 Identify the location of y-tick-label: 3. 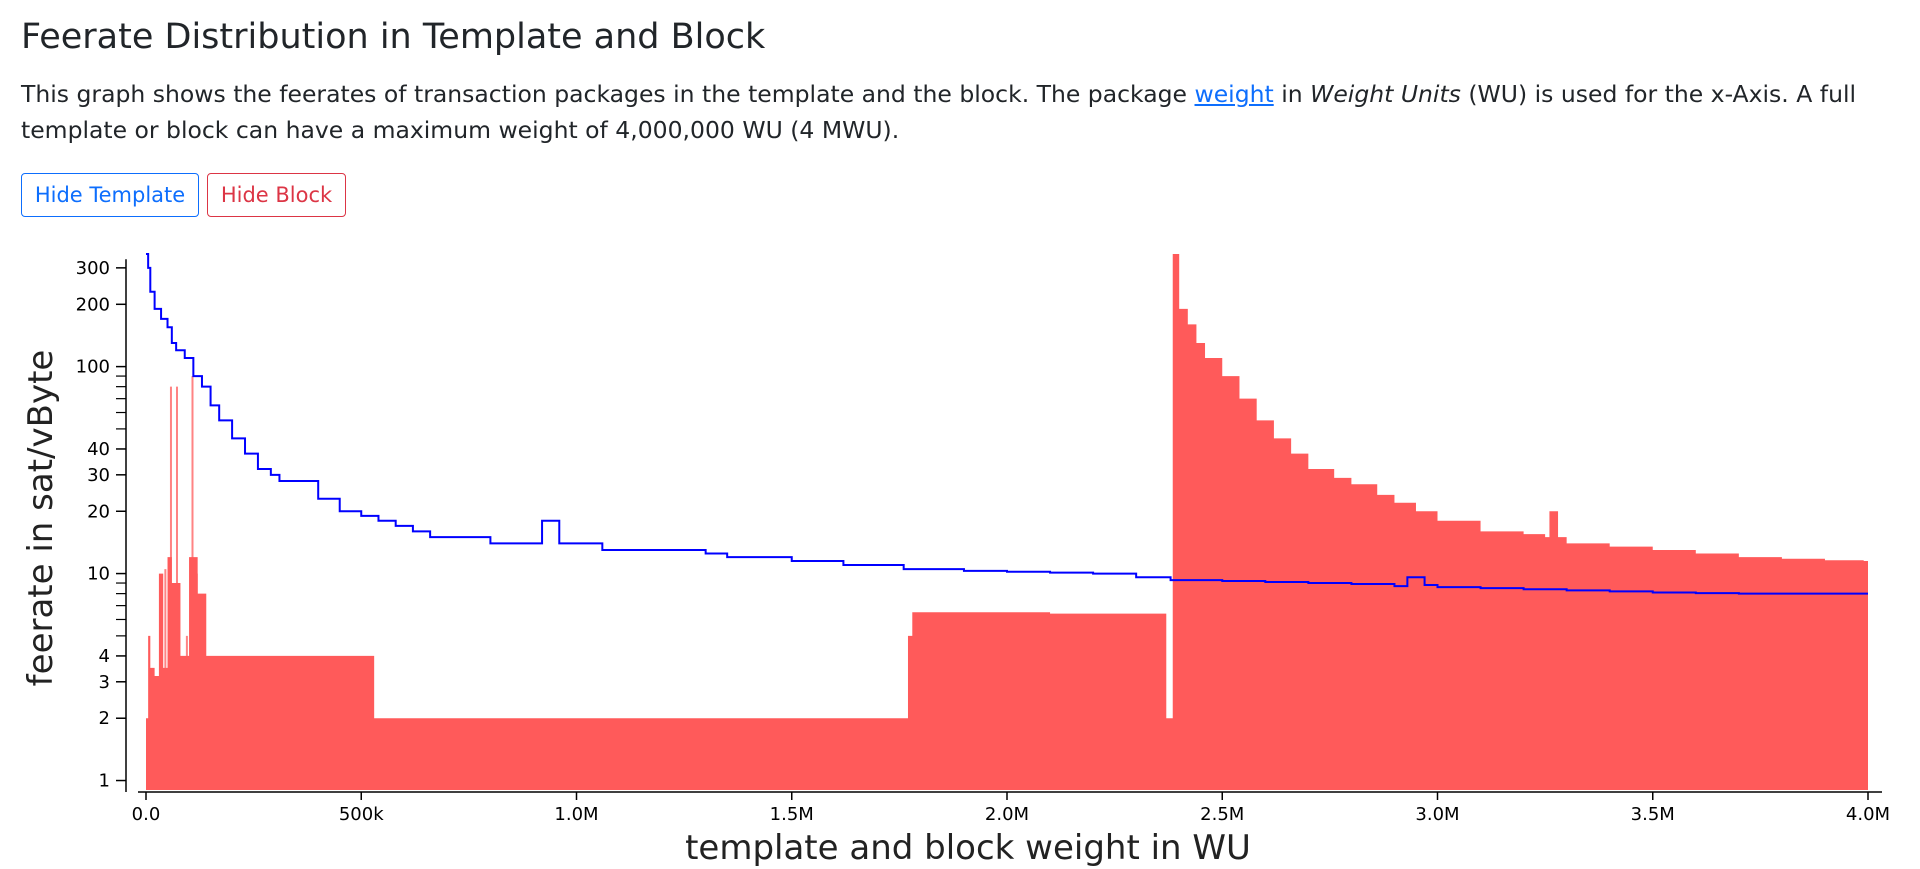
(104, 682).